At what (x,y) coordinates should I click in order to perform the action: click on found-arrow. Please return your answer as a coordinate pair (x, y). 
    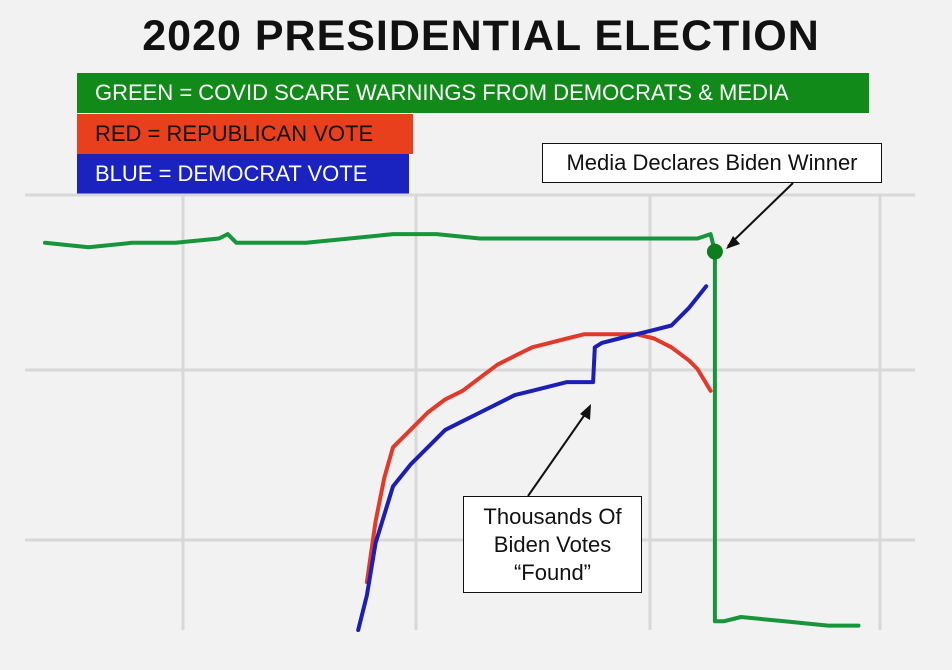
    Looking at the image, I should click on (558, 453).